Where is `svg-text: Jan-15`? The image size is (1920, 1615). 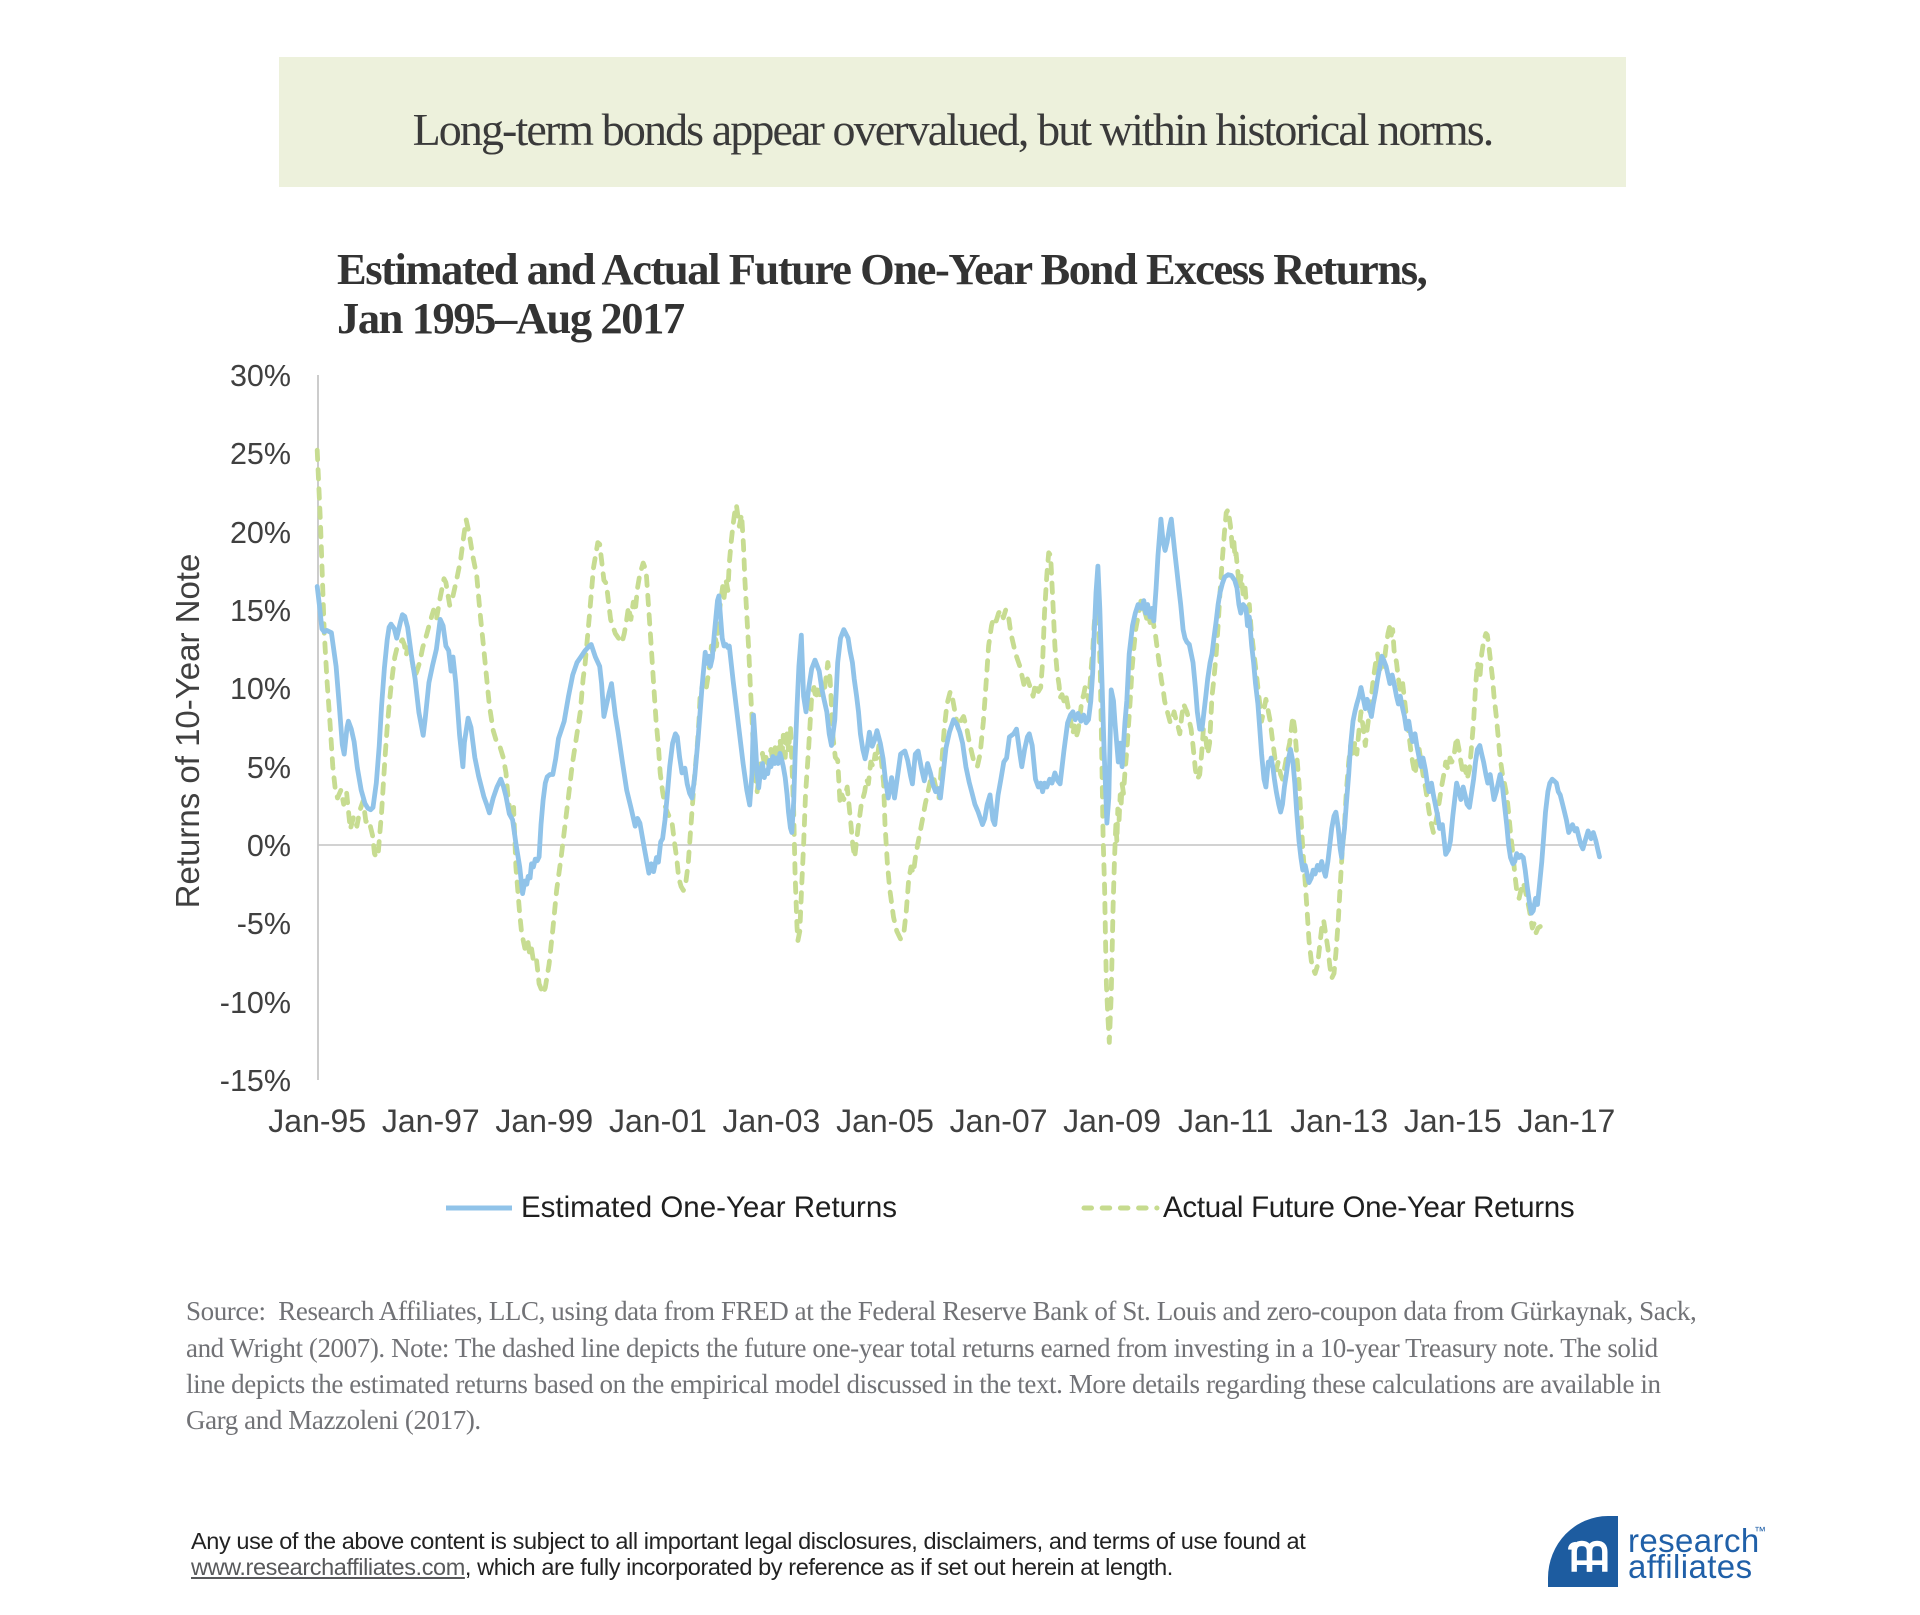
svg-text: Jan-15 is located at coordinates (1453, 1121).